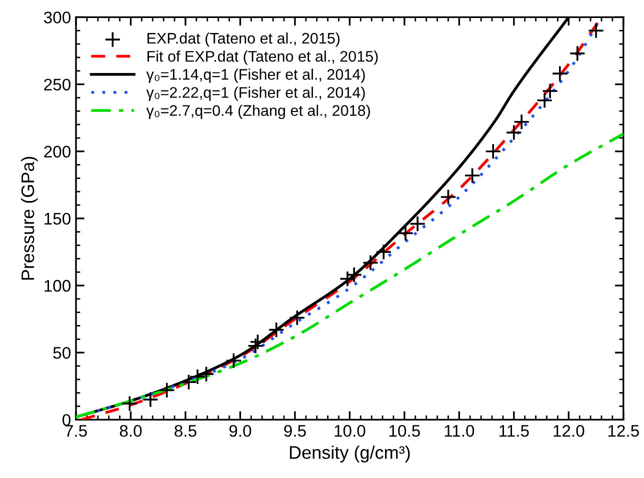 The image size is (644, 478). Describe the element at coordinates (240, 430) in the screenshot. I see `x-tick-label: 9.0` at that location.